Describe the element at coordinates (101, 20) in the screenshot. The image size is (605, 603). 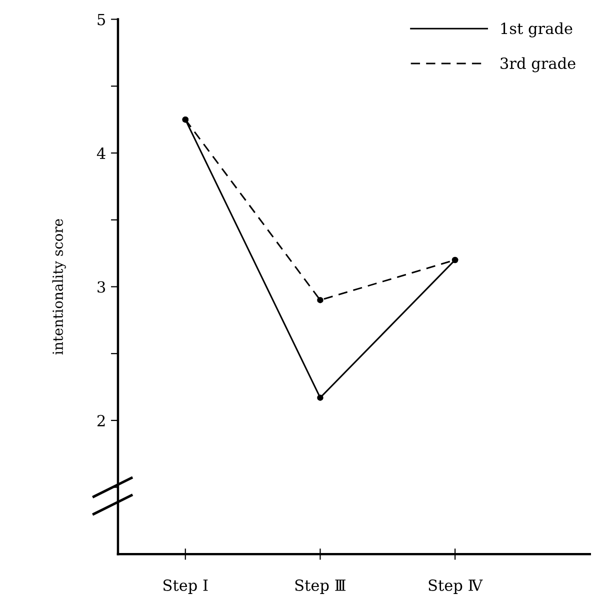
I see `y-tick-label: 5` at that location.